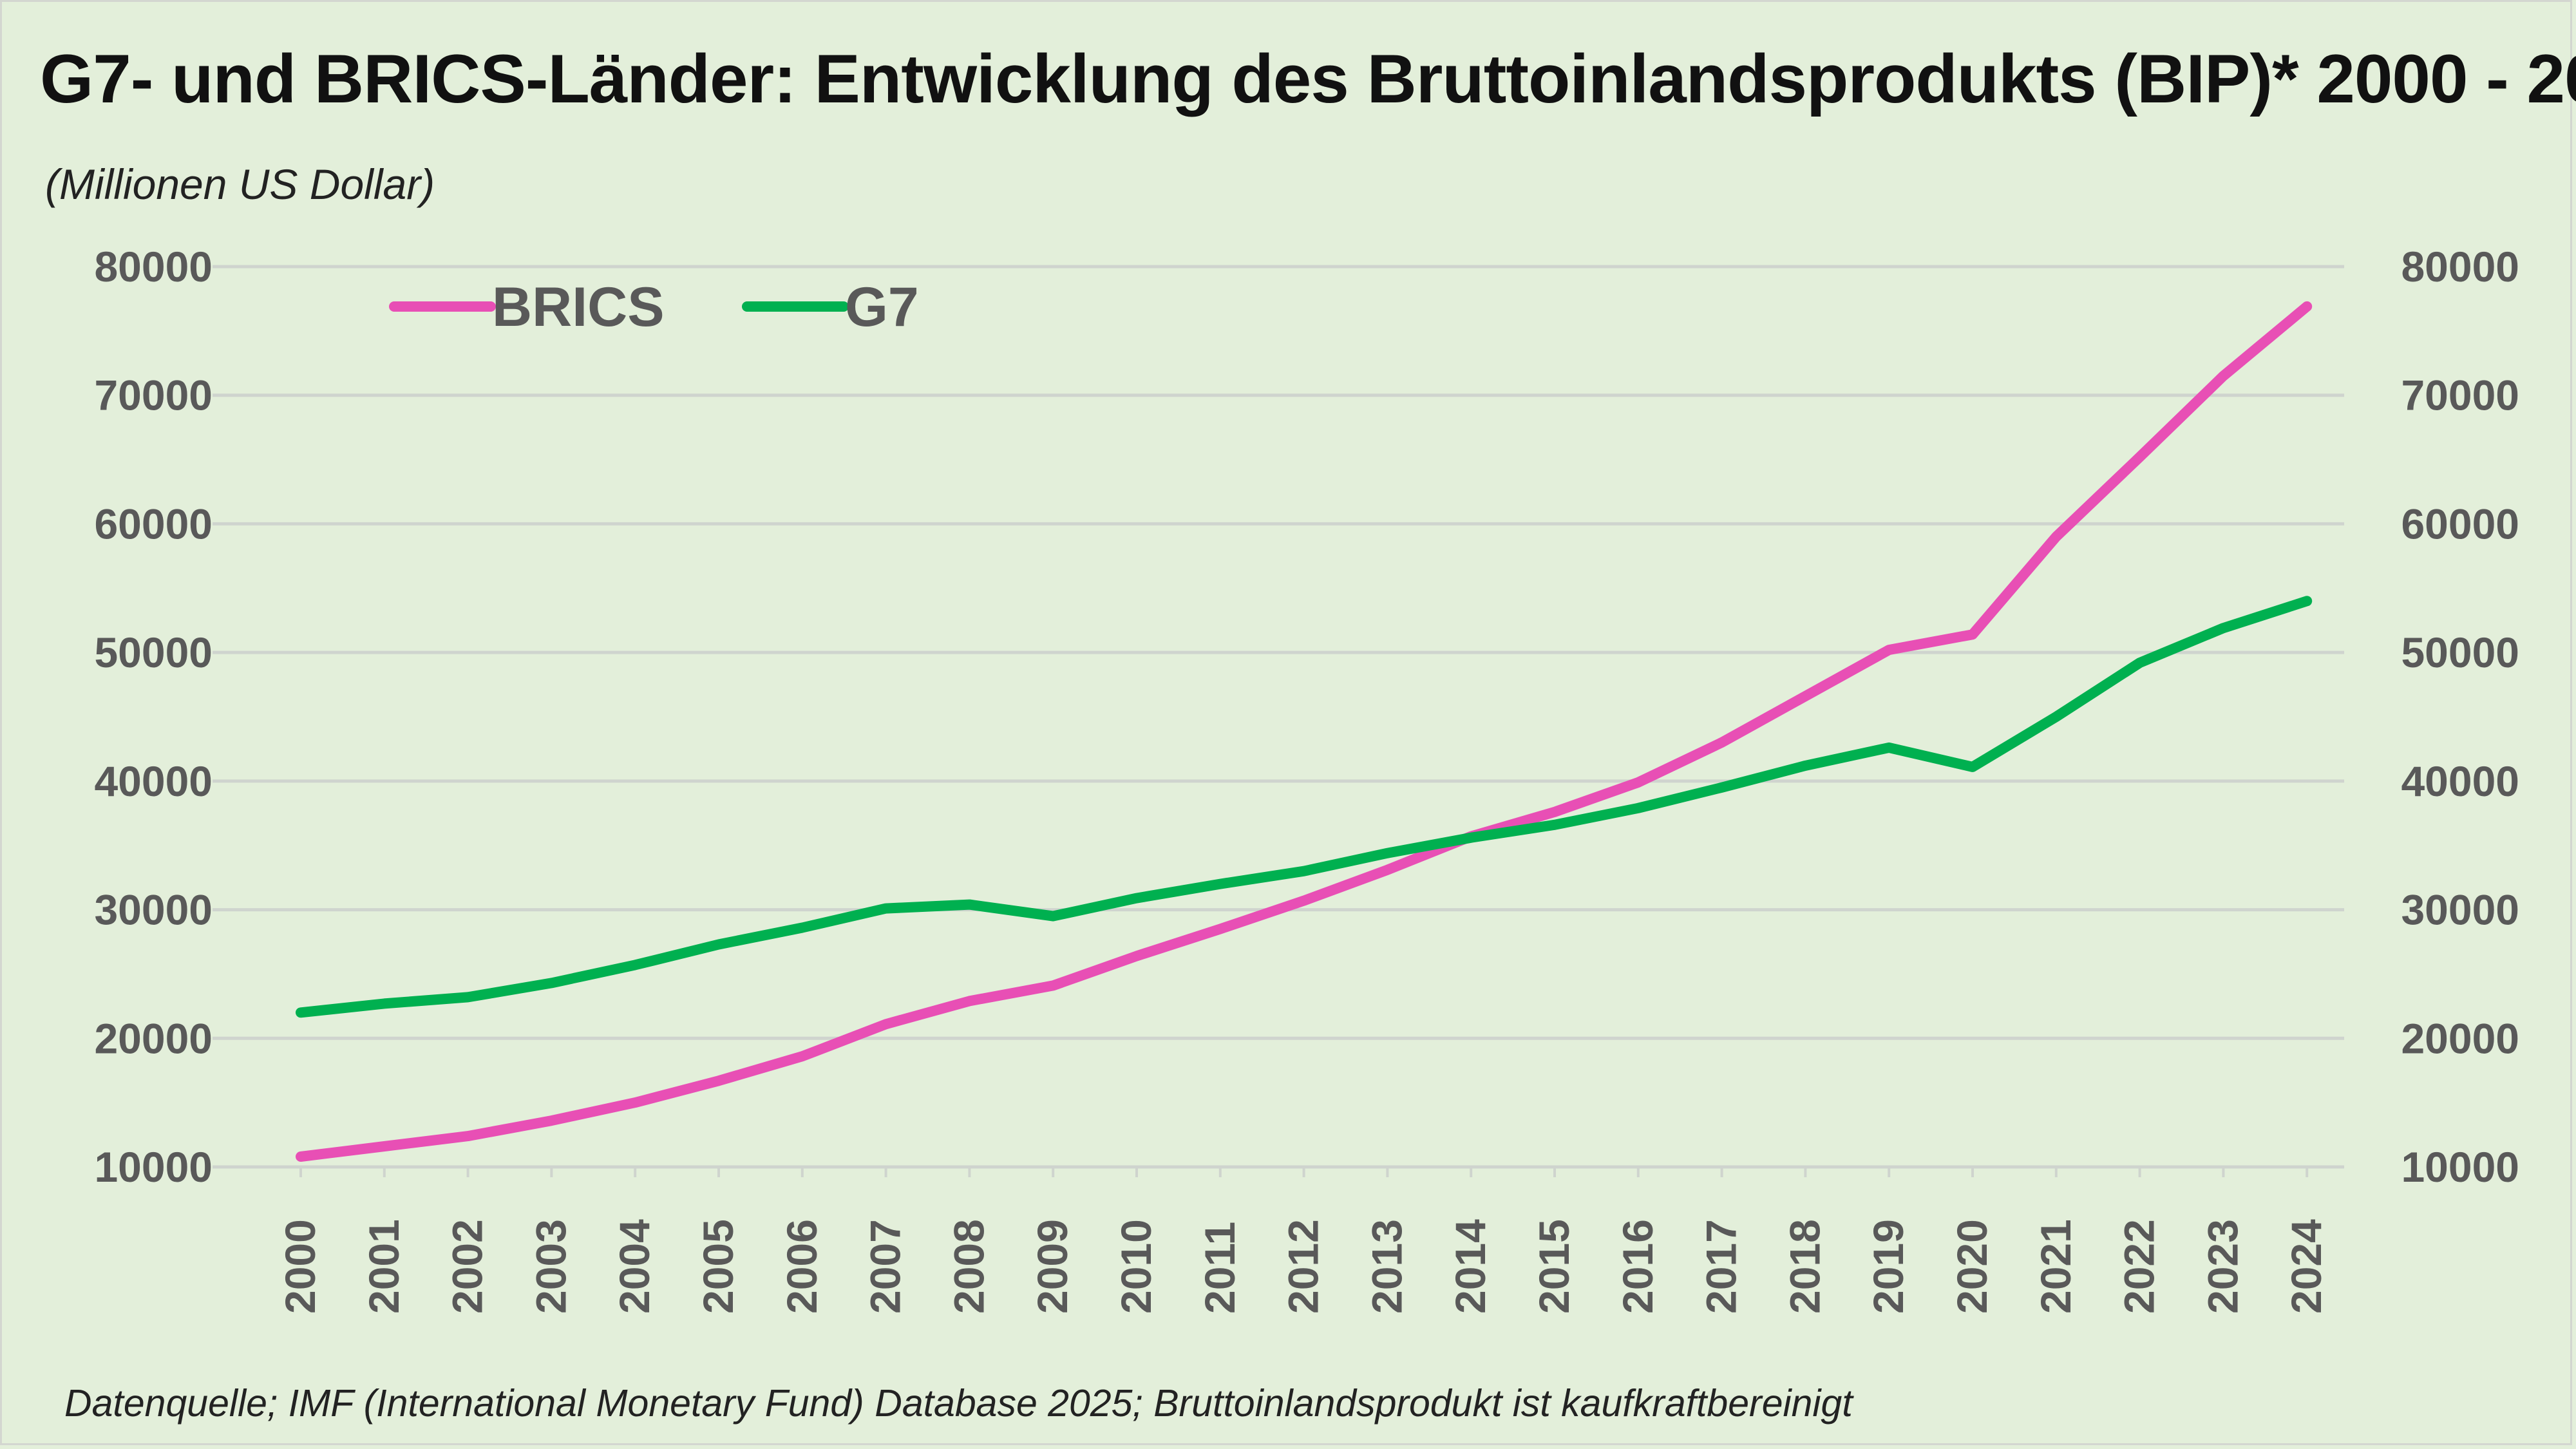 This screenshot has height=1449, width=2576. I want to click on x-tick-label: 2008, so click(969, 1266).